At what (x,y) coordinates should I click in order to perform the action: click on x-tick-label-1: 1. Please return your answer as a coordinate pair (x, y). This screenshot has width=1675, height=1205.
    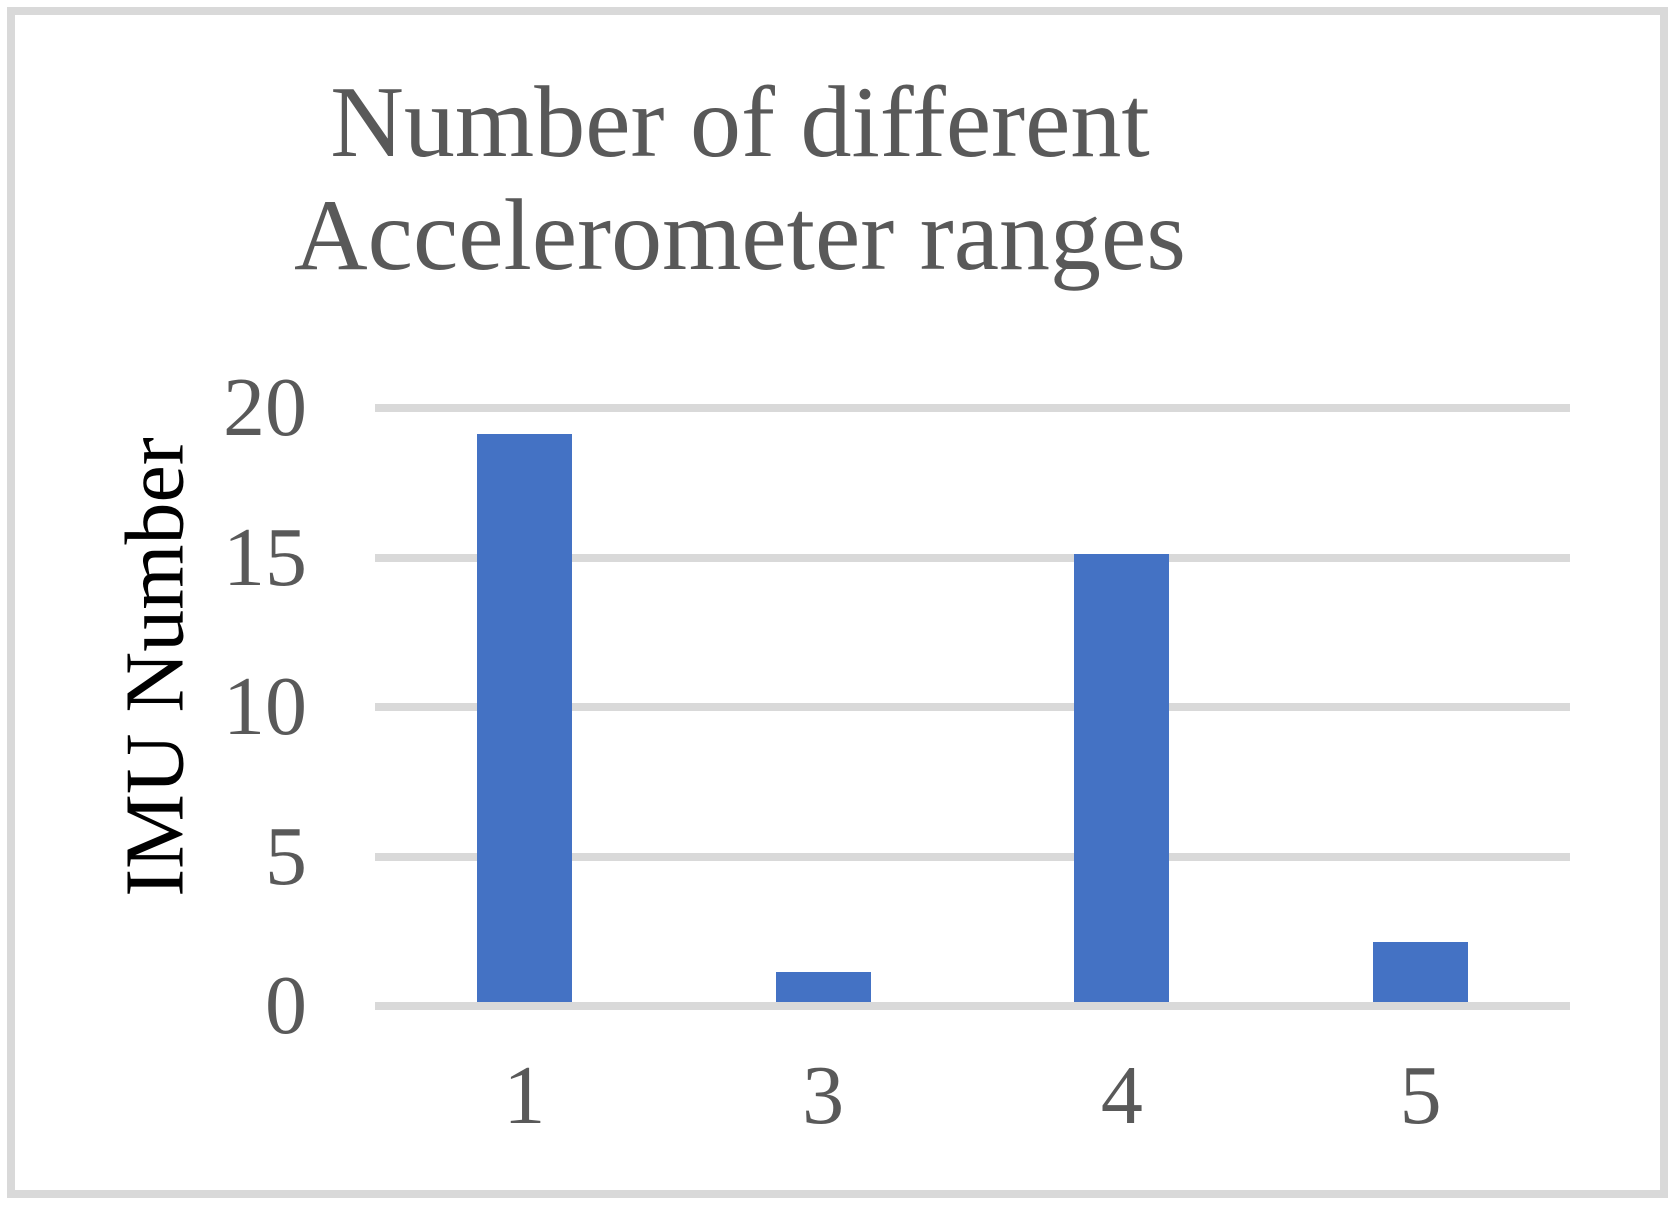
    Looking at the image, I should click on (524, 1095).